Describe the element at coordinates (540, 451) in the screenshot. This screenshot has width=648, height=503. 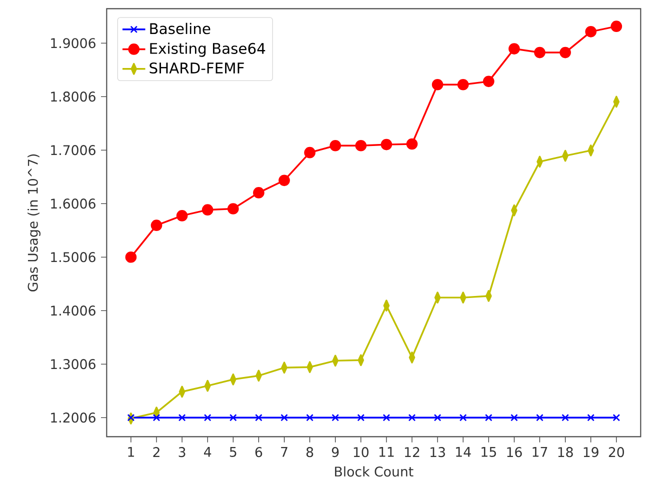
I see `x-tick-label: 17` at that location.